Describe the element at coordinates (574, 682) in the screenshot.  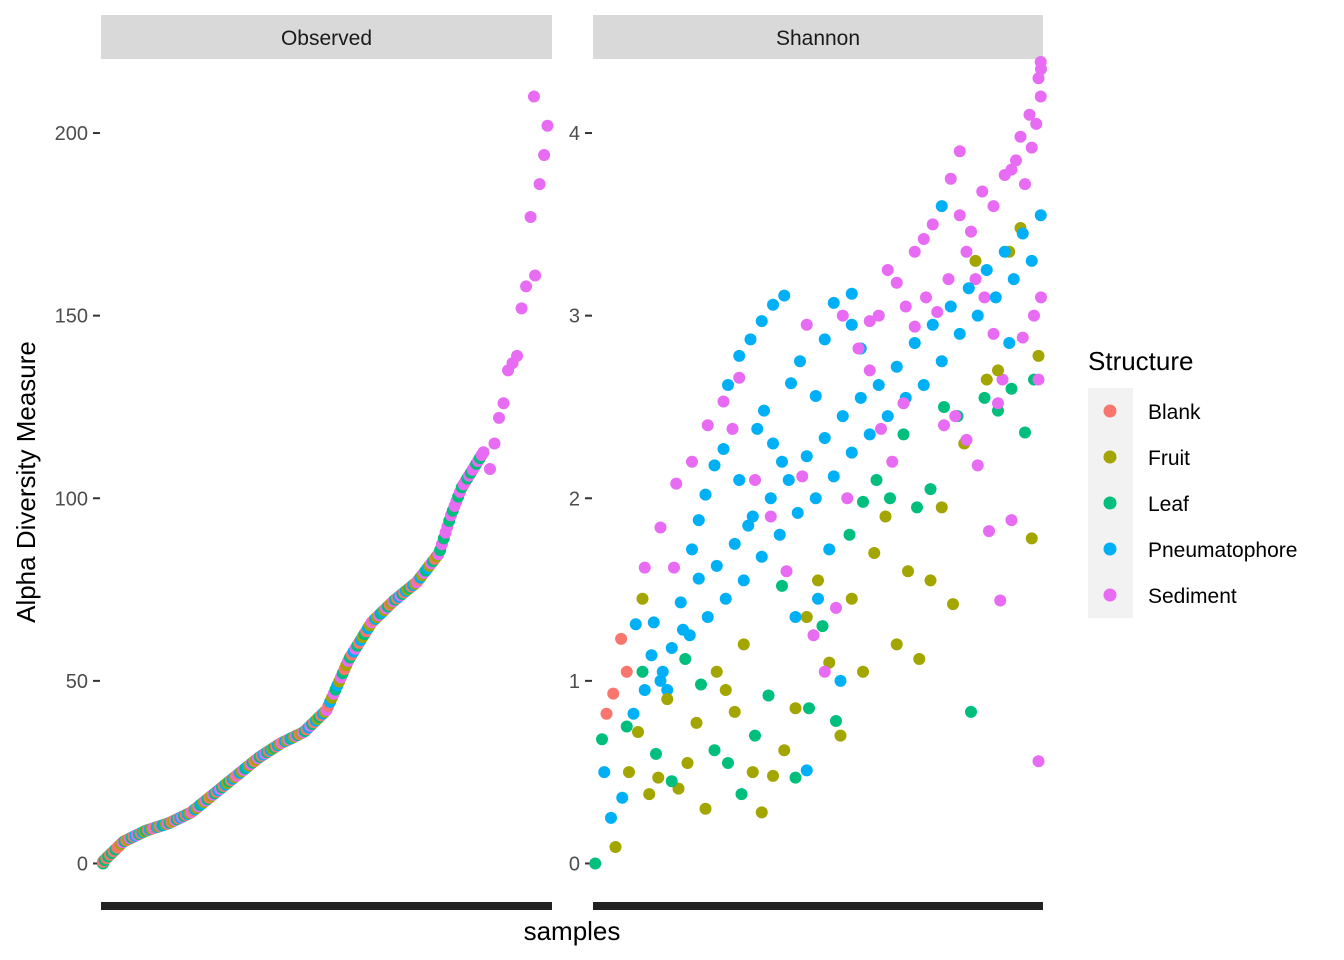
I see `y-tick-label: 1` at that location.